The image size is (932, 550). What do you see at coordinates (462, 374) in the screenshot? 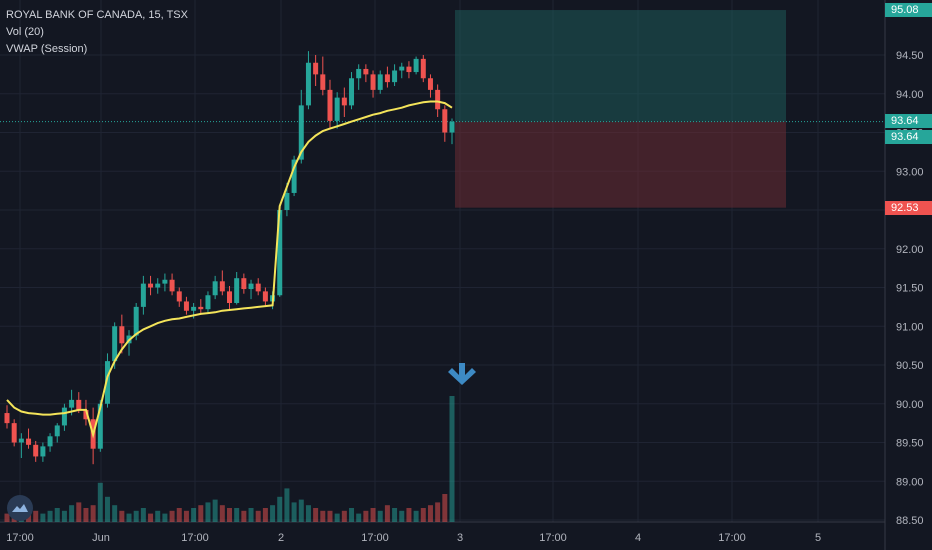
I see `down-arrow-icon` at bounding box center [462, 374].